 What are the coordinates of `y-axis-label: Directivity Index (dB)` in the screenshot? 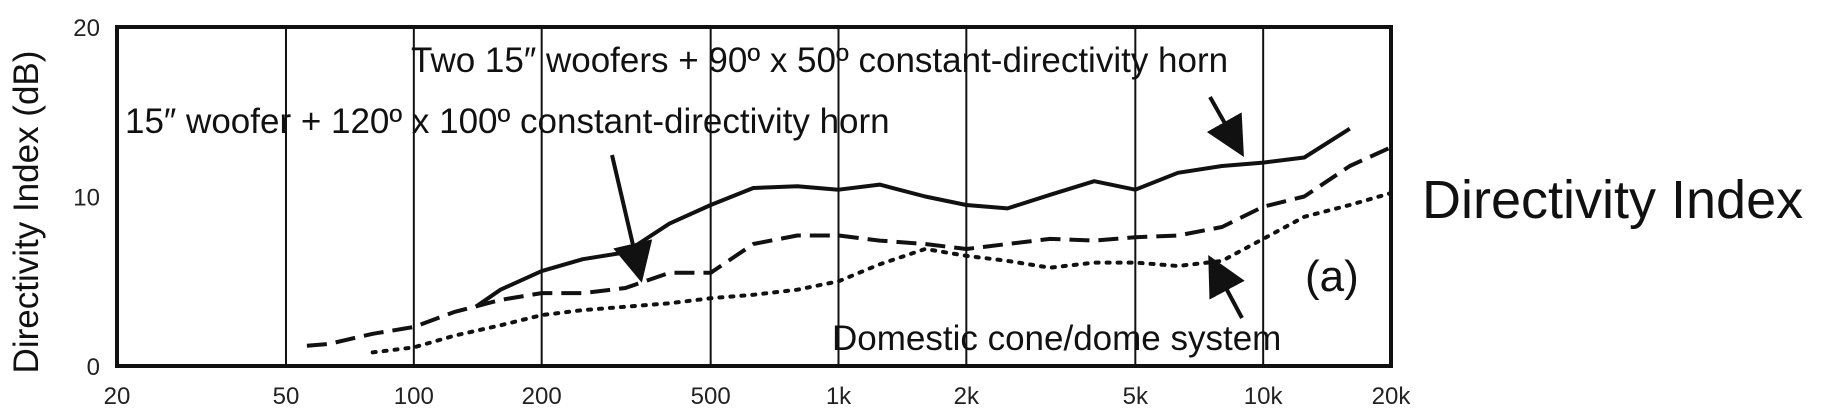 It's located at (26, 212).